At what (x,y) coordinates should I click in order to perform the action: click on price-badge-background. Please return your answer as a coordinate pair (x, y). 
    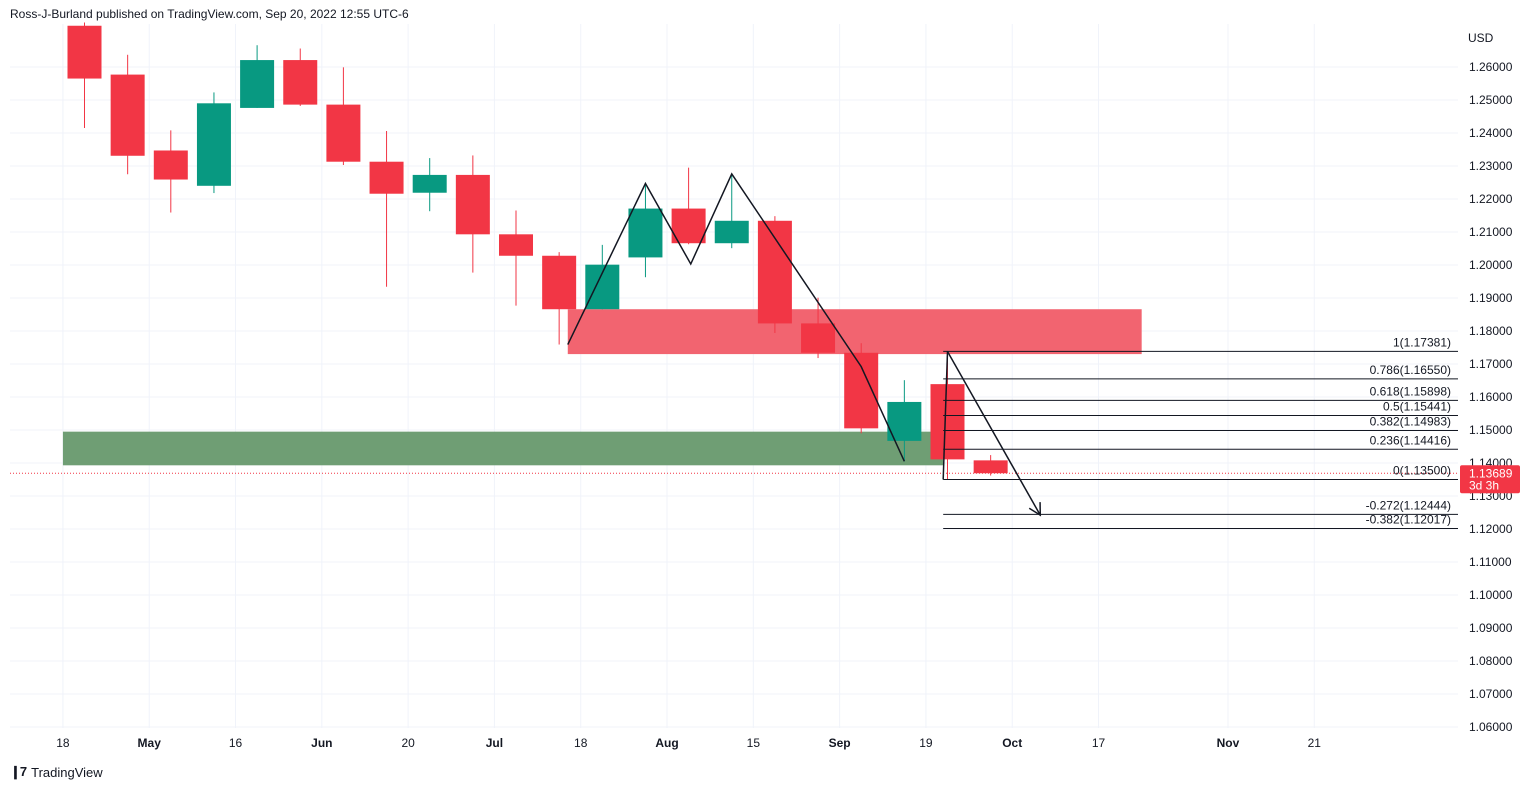
    Looking at the image, I should click on (1490, 479).